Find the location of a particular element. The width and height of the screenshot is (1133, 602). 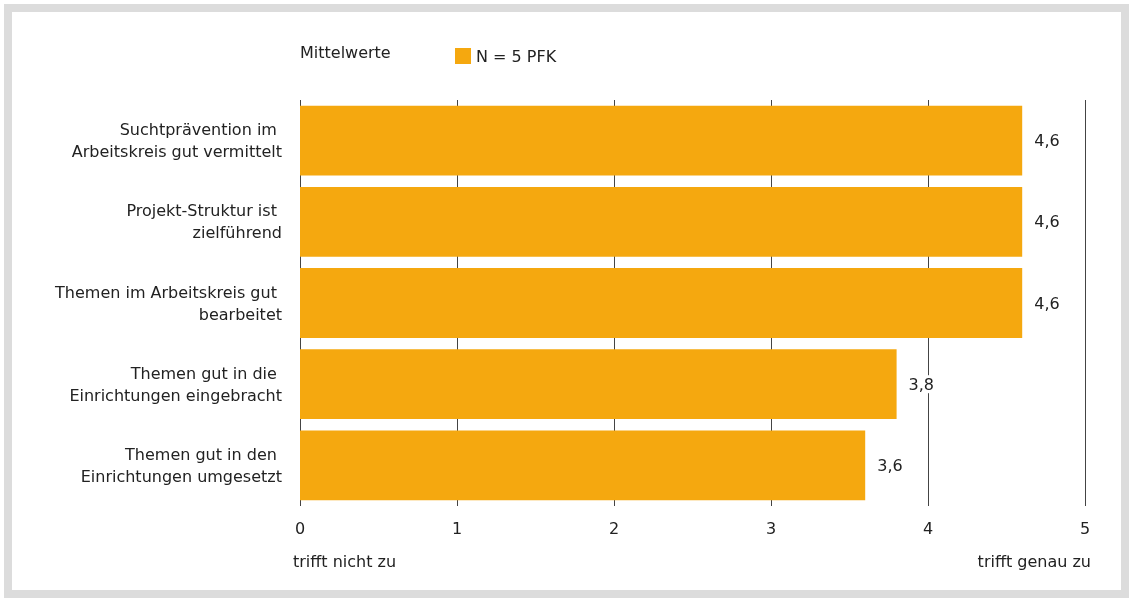

data-label: 3,6 is located at coordinates (890, 465).